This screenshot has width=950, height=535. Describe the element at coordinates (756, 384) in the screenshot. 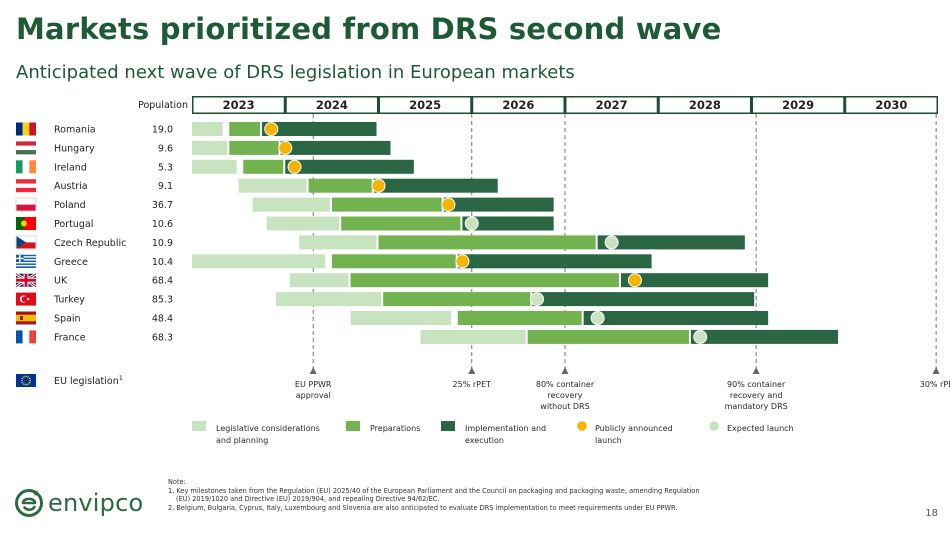

I see `milestone-label: 90% container` at that location.